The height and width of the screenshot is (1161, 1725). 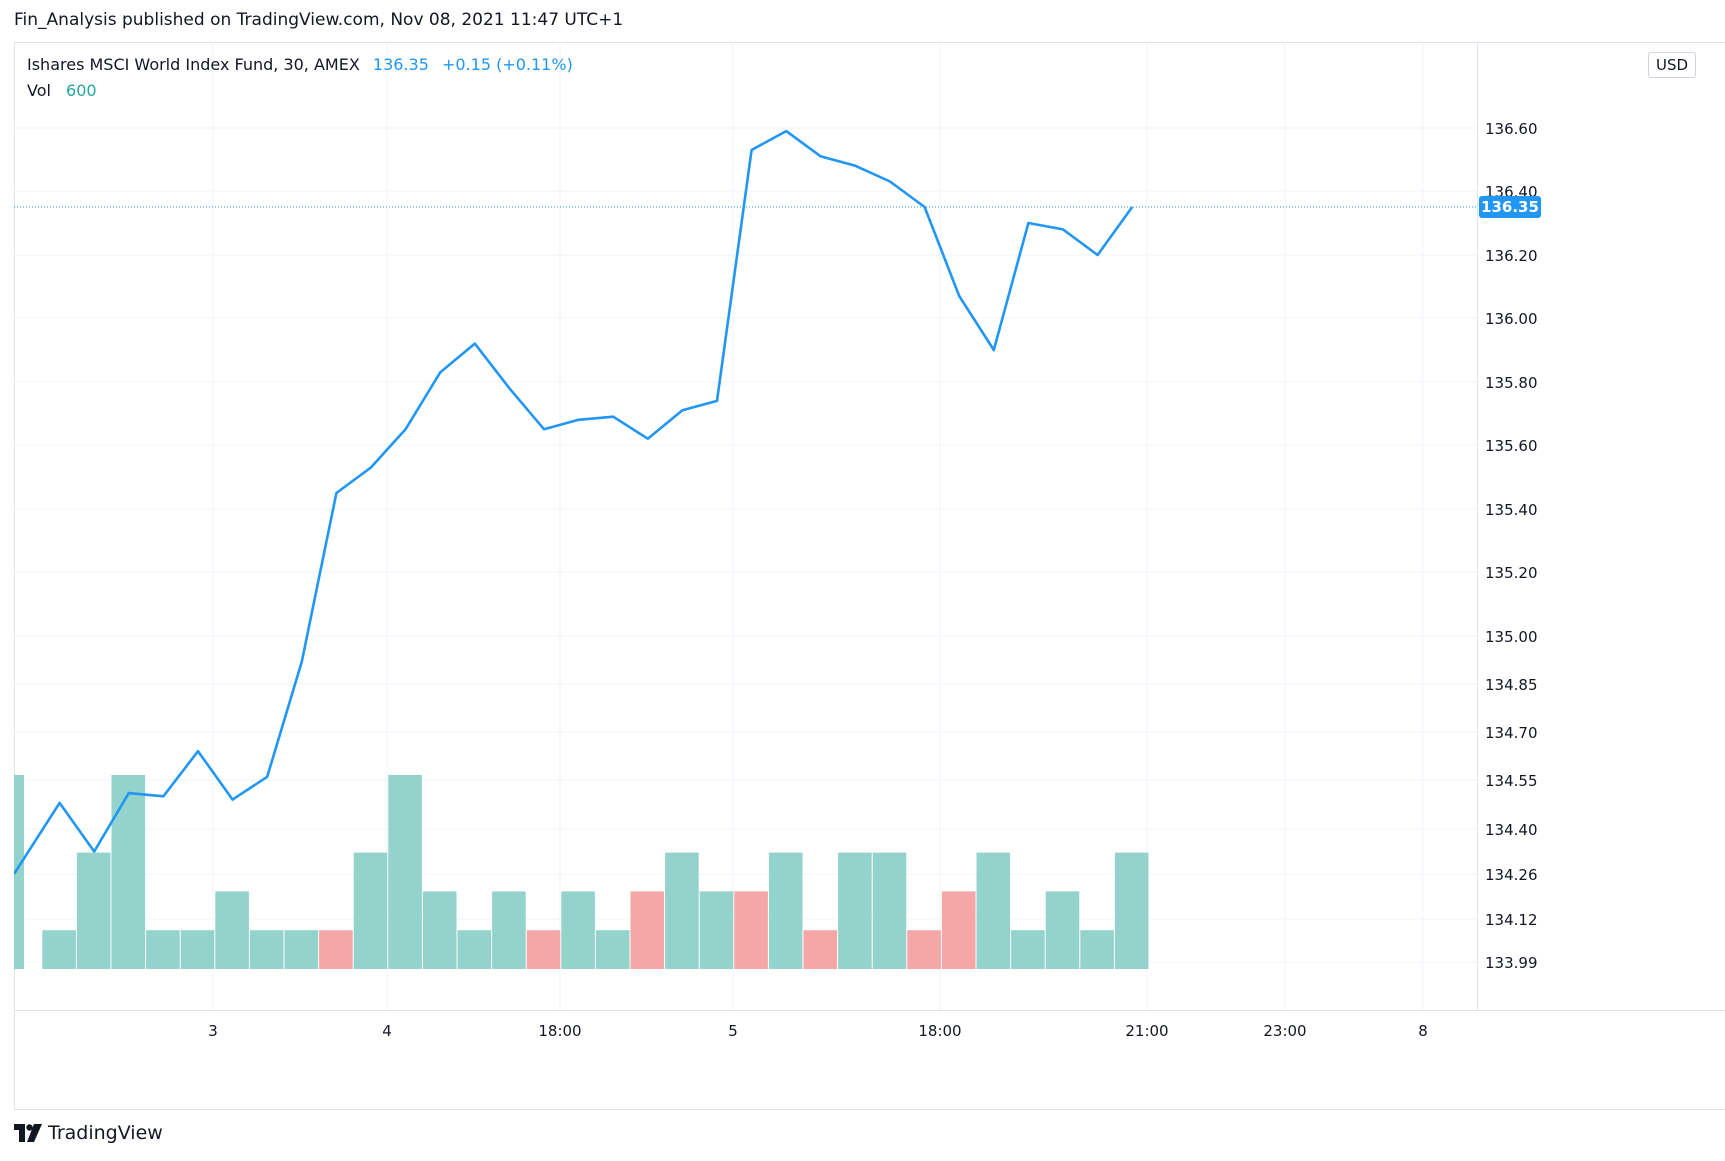 I want to click on x-tick-label: 5, so click(x=733, y=1031).